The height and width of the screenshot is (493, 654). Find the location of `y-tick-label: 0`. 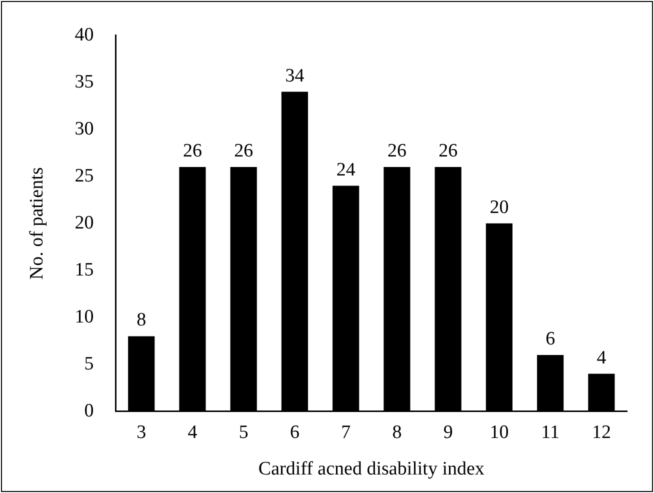

y-tick-label: 0 is located at coordinates (89, 411).